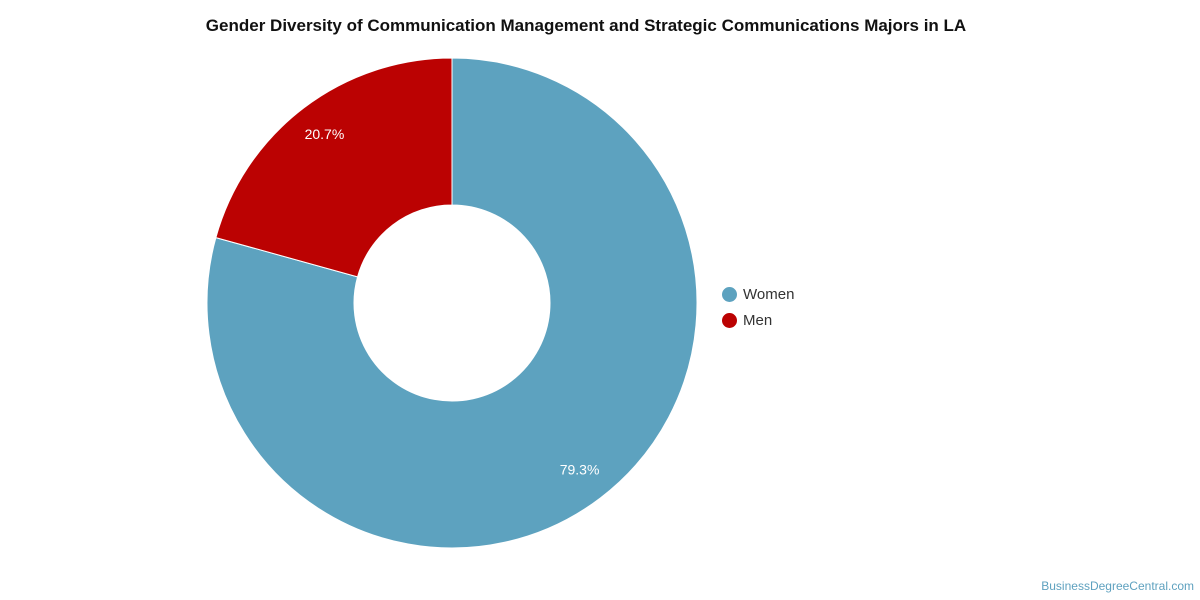  What do you see at coordinates (580, 469) in the screenshot?
I see `data-label-women: 79.3%` at bounding box center [580, 469].